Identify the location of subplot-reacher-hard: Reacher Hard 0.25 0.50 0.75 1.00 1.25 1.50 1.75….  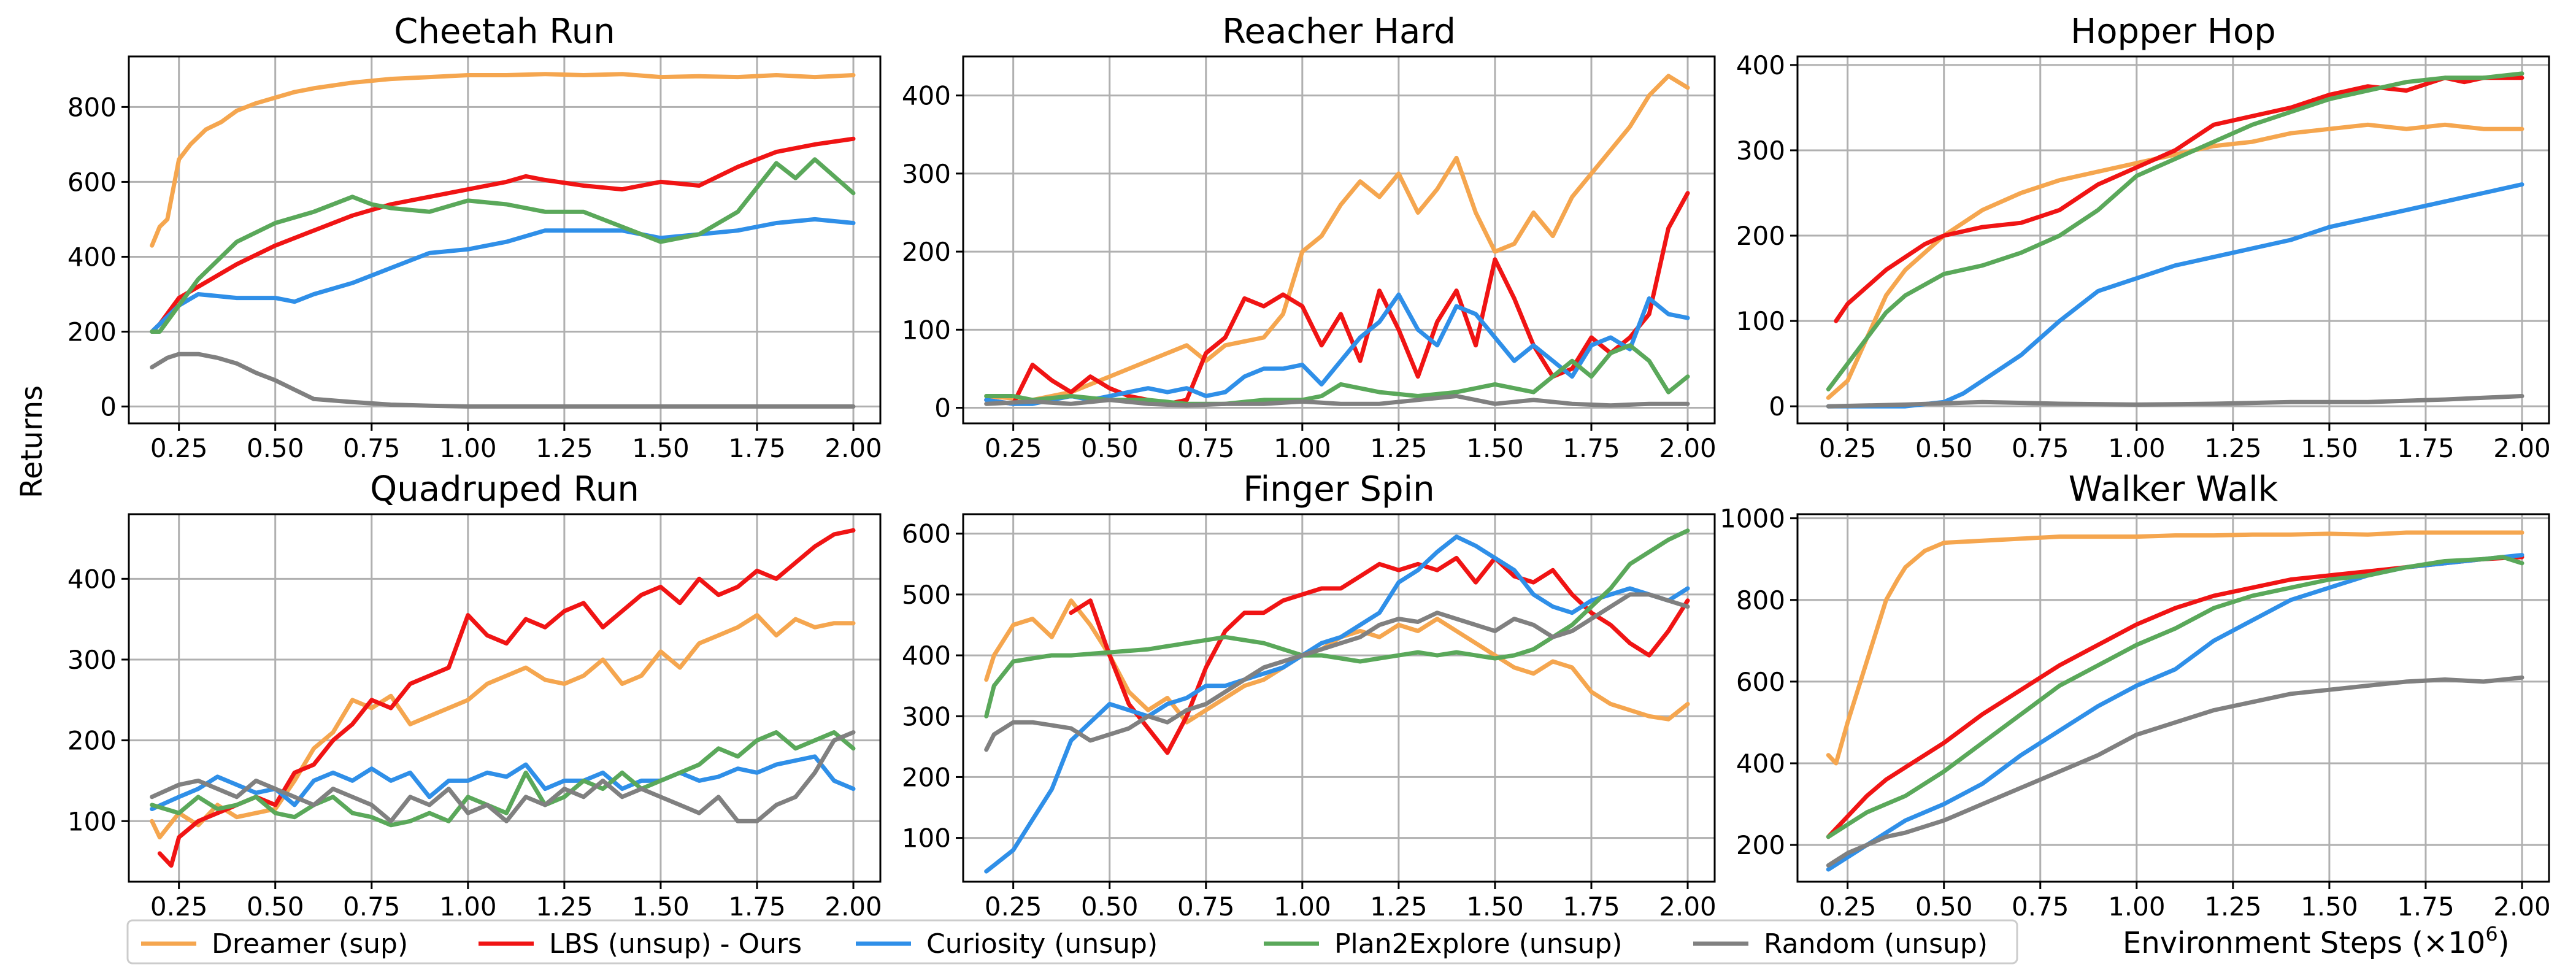
(1310, 238).